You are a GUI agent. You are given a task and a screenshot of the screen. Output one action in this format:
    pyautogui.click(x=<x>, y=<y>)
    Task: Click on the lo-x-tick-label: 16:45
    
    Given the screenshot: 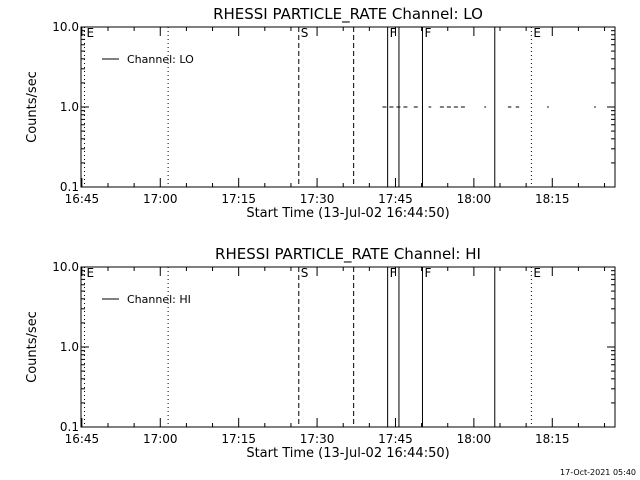 What is the action you would take?
    pyautogui.click(x=82, y=199)
    